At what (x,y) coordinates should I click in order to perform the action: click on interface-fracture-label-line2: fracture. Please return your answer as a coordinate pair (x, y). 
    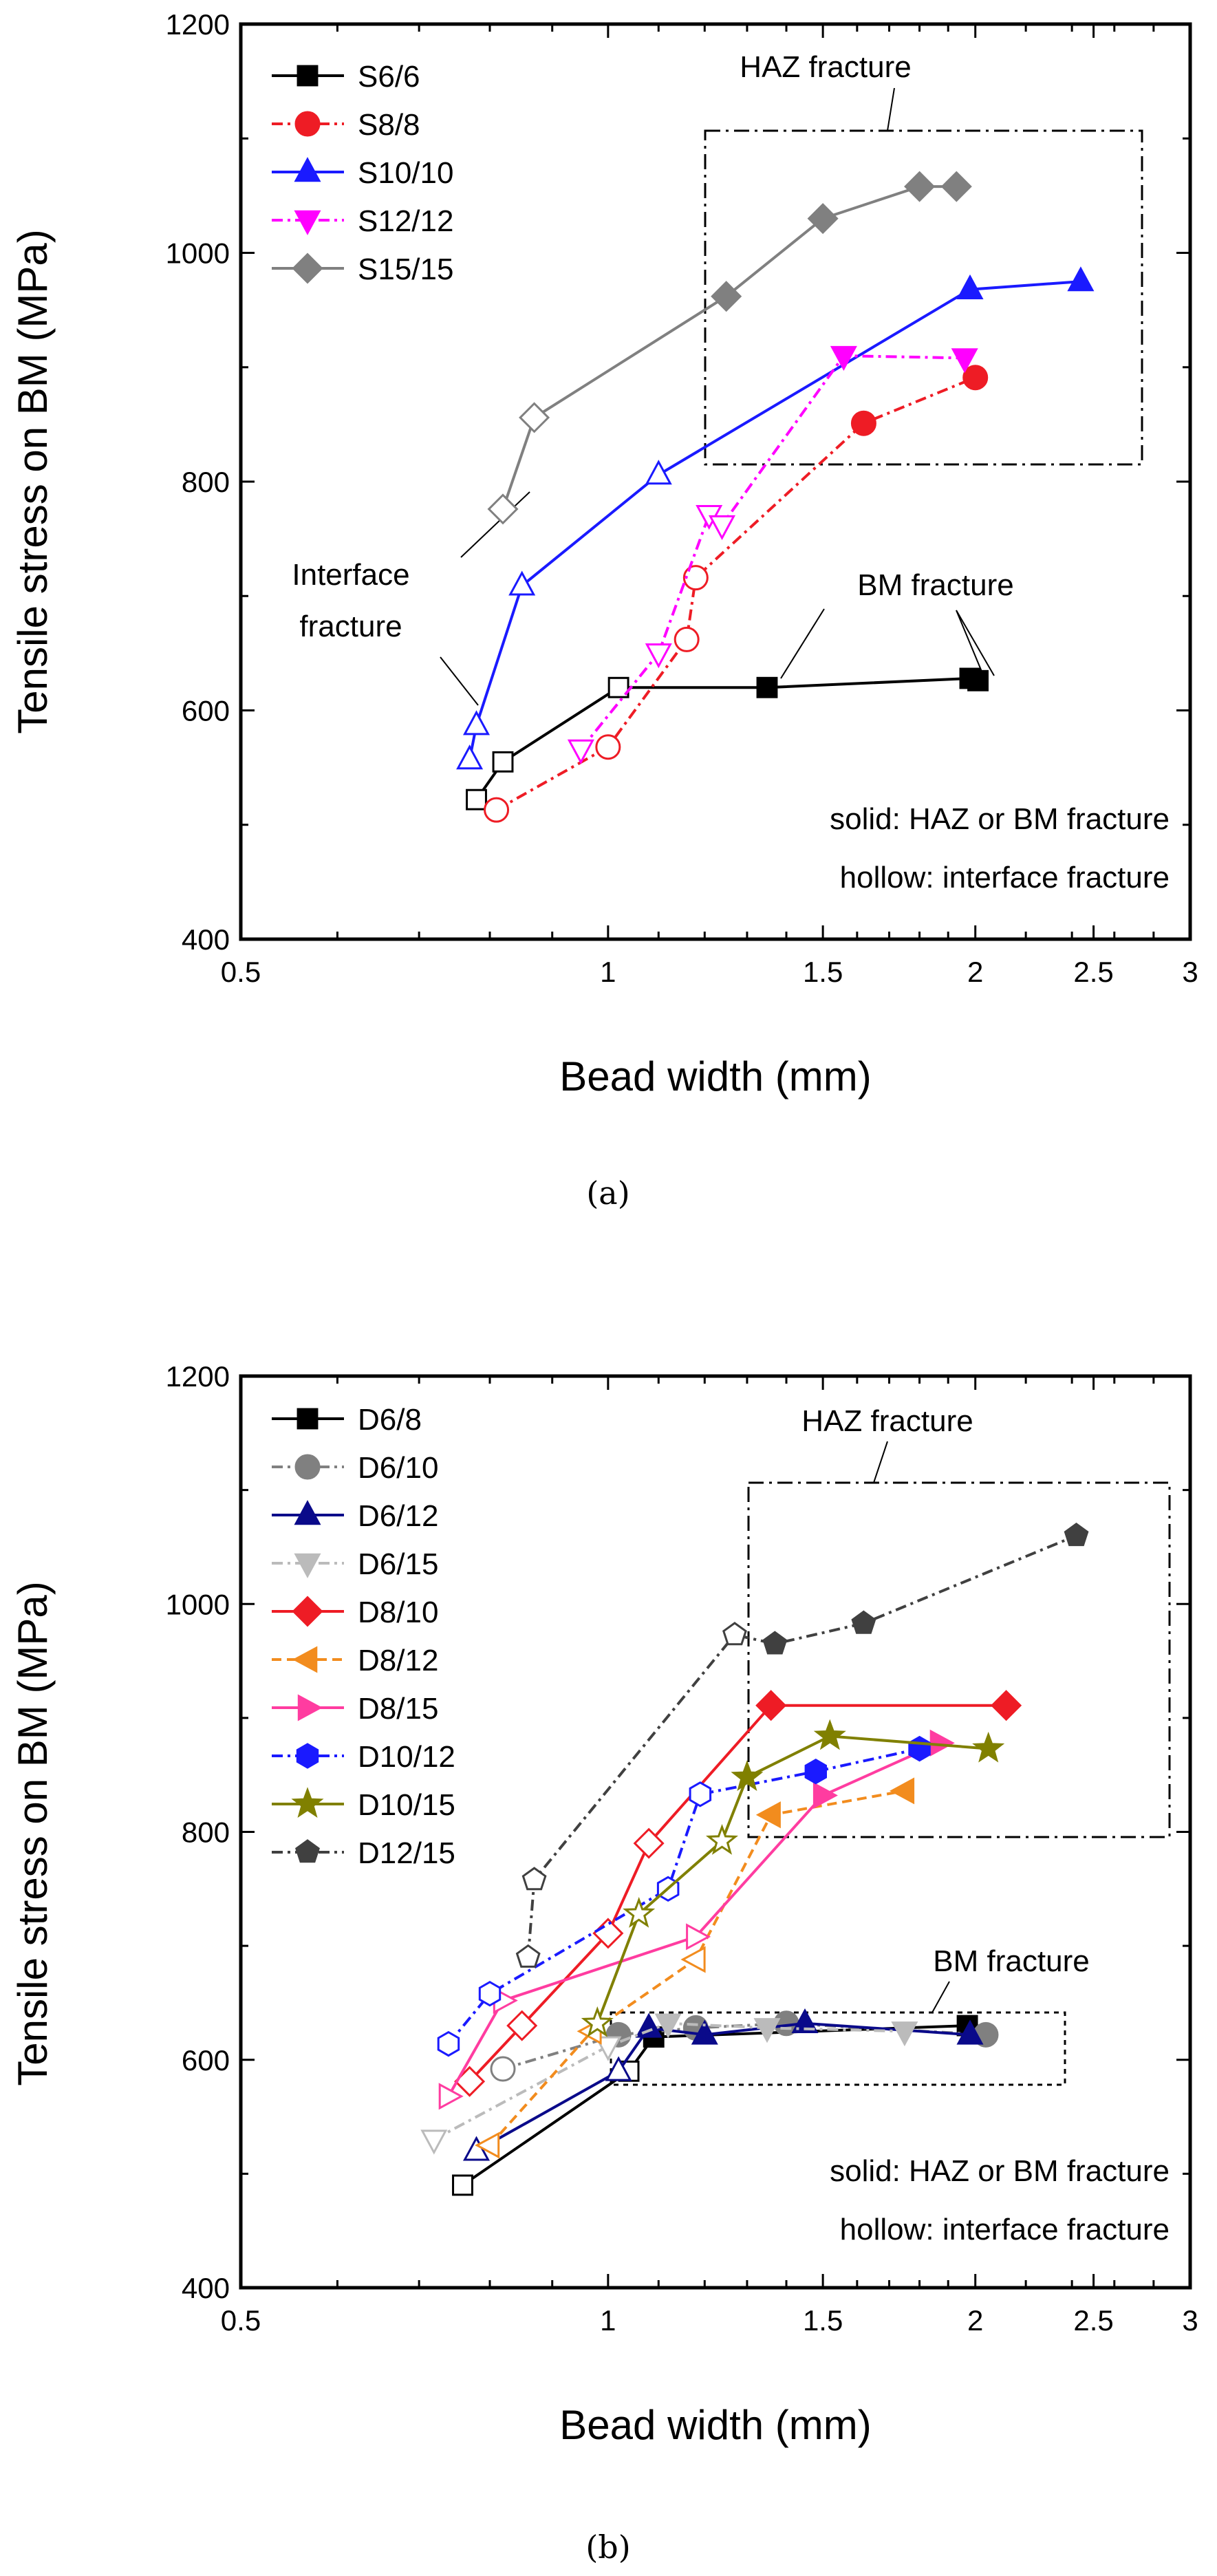
    Looking at the image, I should click on (350, 626).